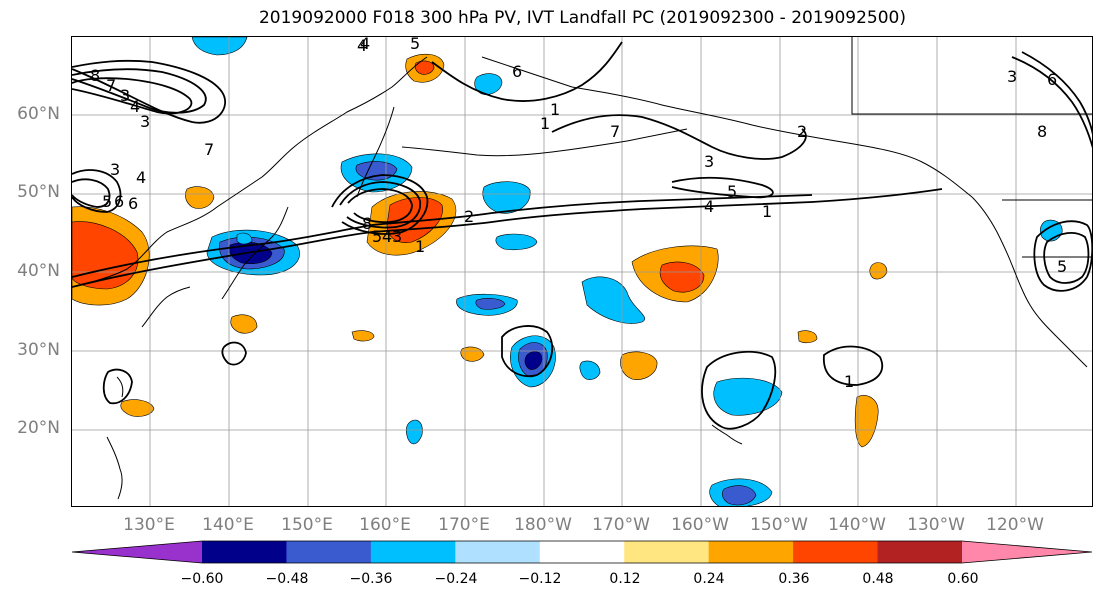  I want to click on anomaly-negative-dateline-core, so click(533, 360).